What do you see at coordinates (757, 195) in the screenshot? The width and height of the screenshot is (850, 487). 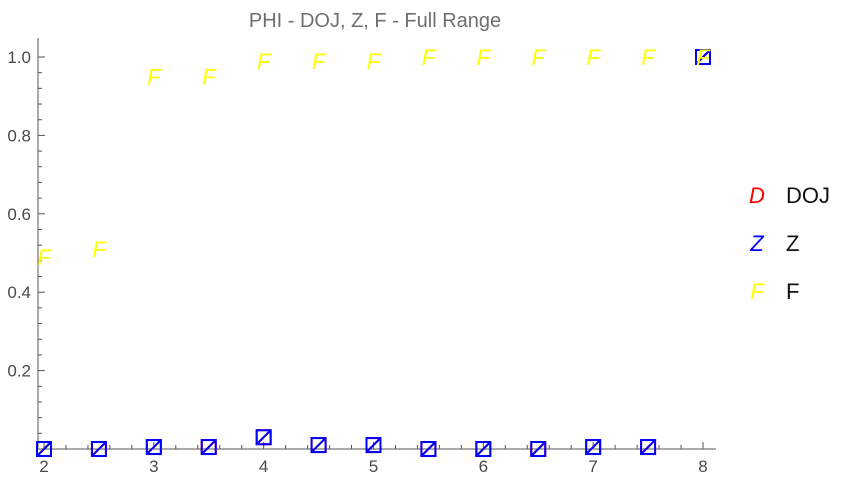 I see `legend-marker-doj: D` at bounding box center [757, 195].